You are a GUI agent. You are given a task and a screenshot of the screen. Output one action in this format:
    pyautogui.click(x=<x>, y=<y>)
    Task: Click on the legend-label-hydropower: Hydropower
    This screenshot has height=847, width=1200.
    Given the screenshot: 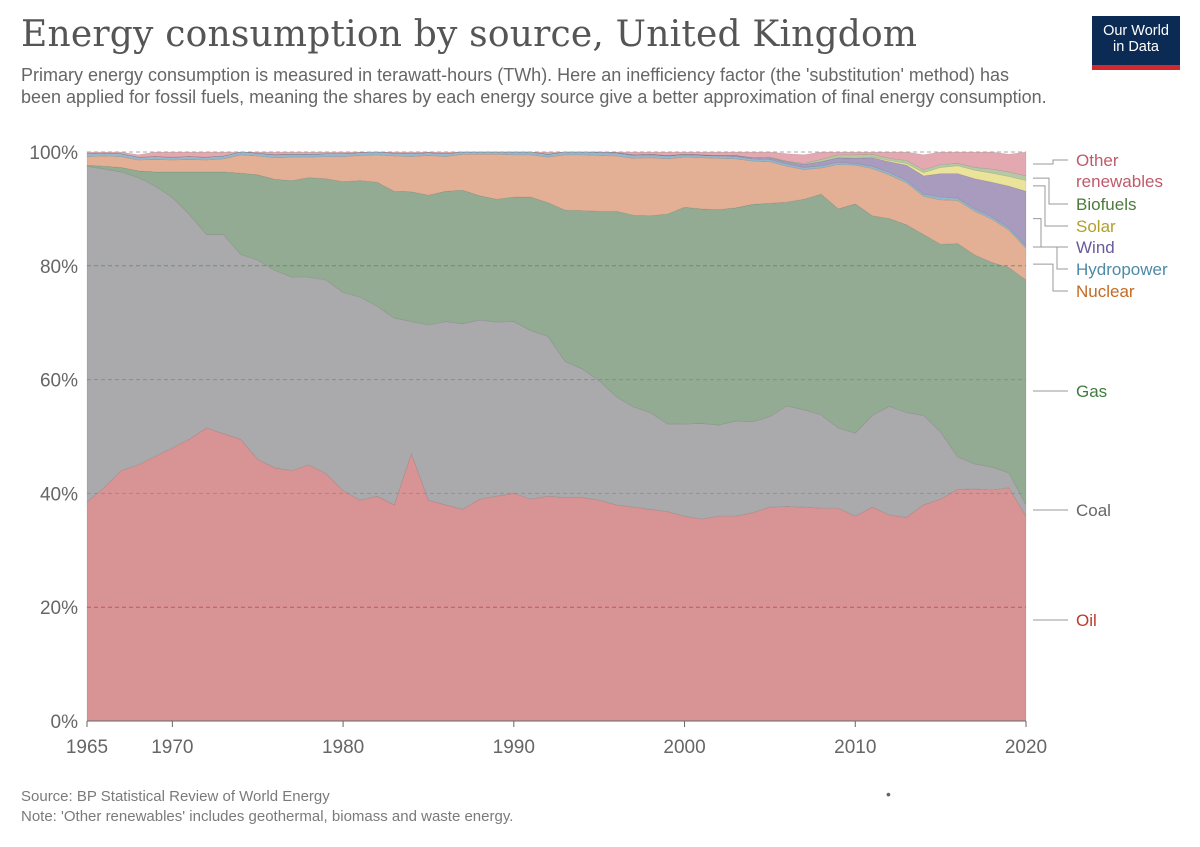 What is the action you would take?
    pyautogui.click(x=1122, y=269)
    